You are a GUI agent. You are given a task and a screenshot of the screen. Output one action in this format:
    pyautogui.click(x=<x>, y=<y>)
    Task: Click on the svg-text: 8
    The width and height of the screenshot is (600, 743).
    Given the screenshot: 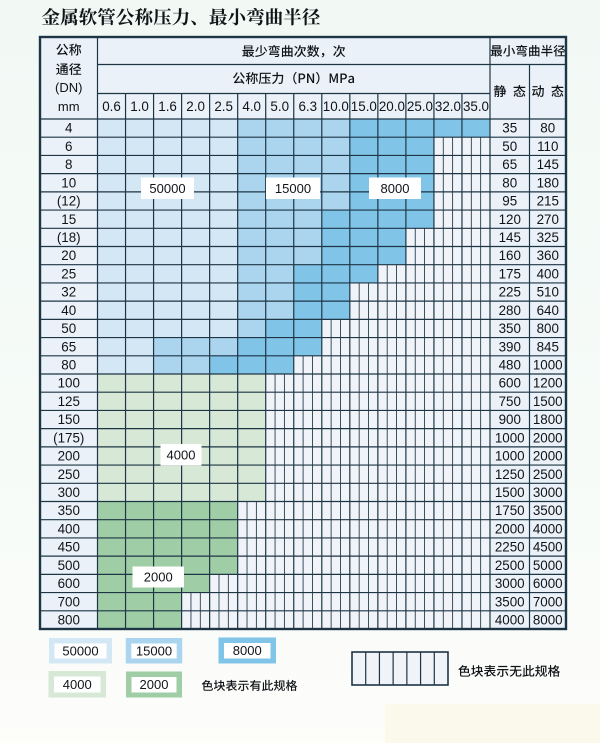 What is the action you would take?
    pyautogui.click(x=68, y=164)
    